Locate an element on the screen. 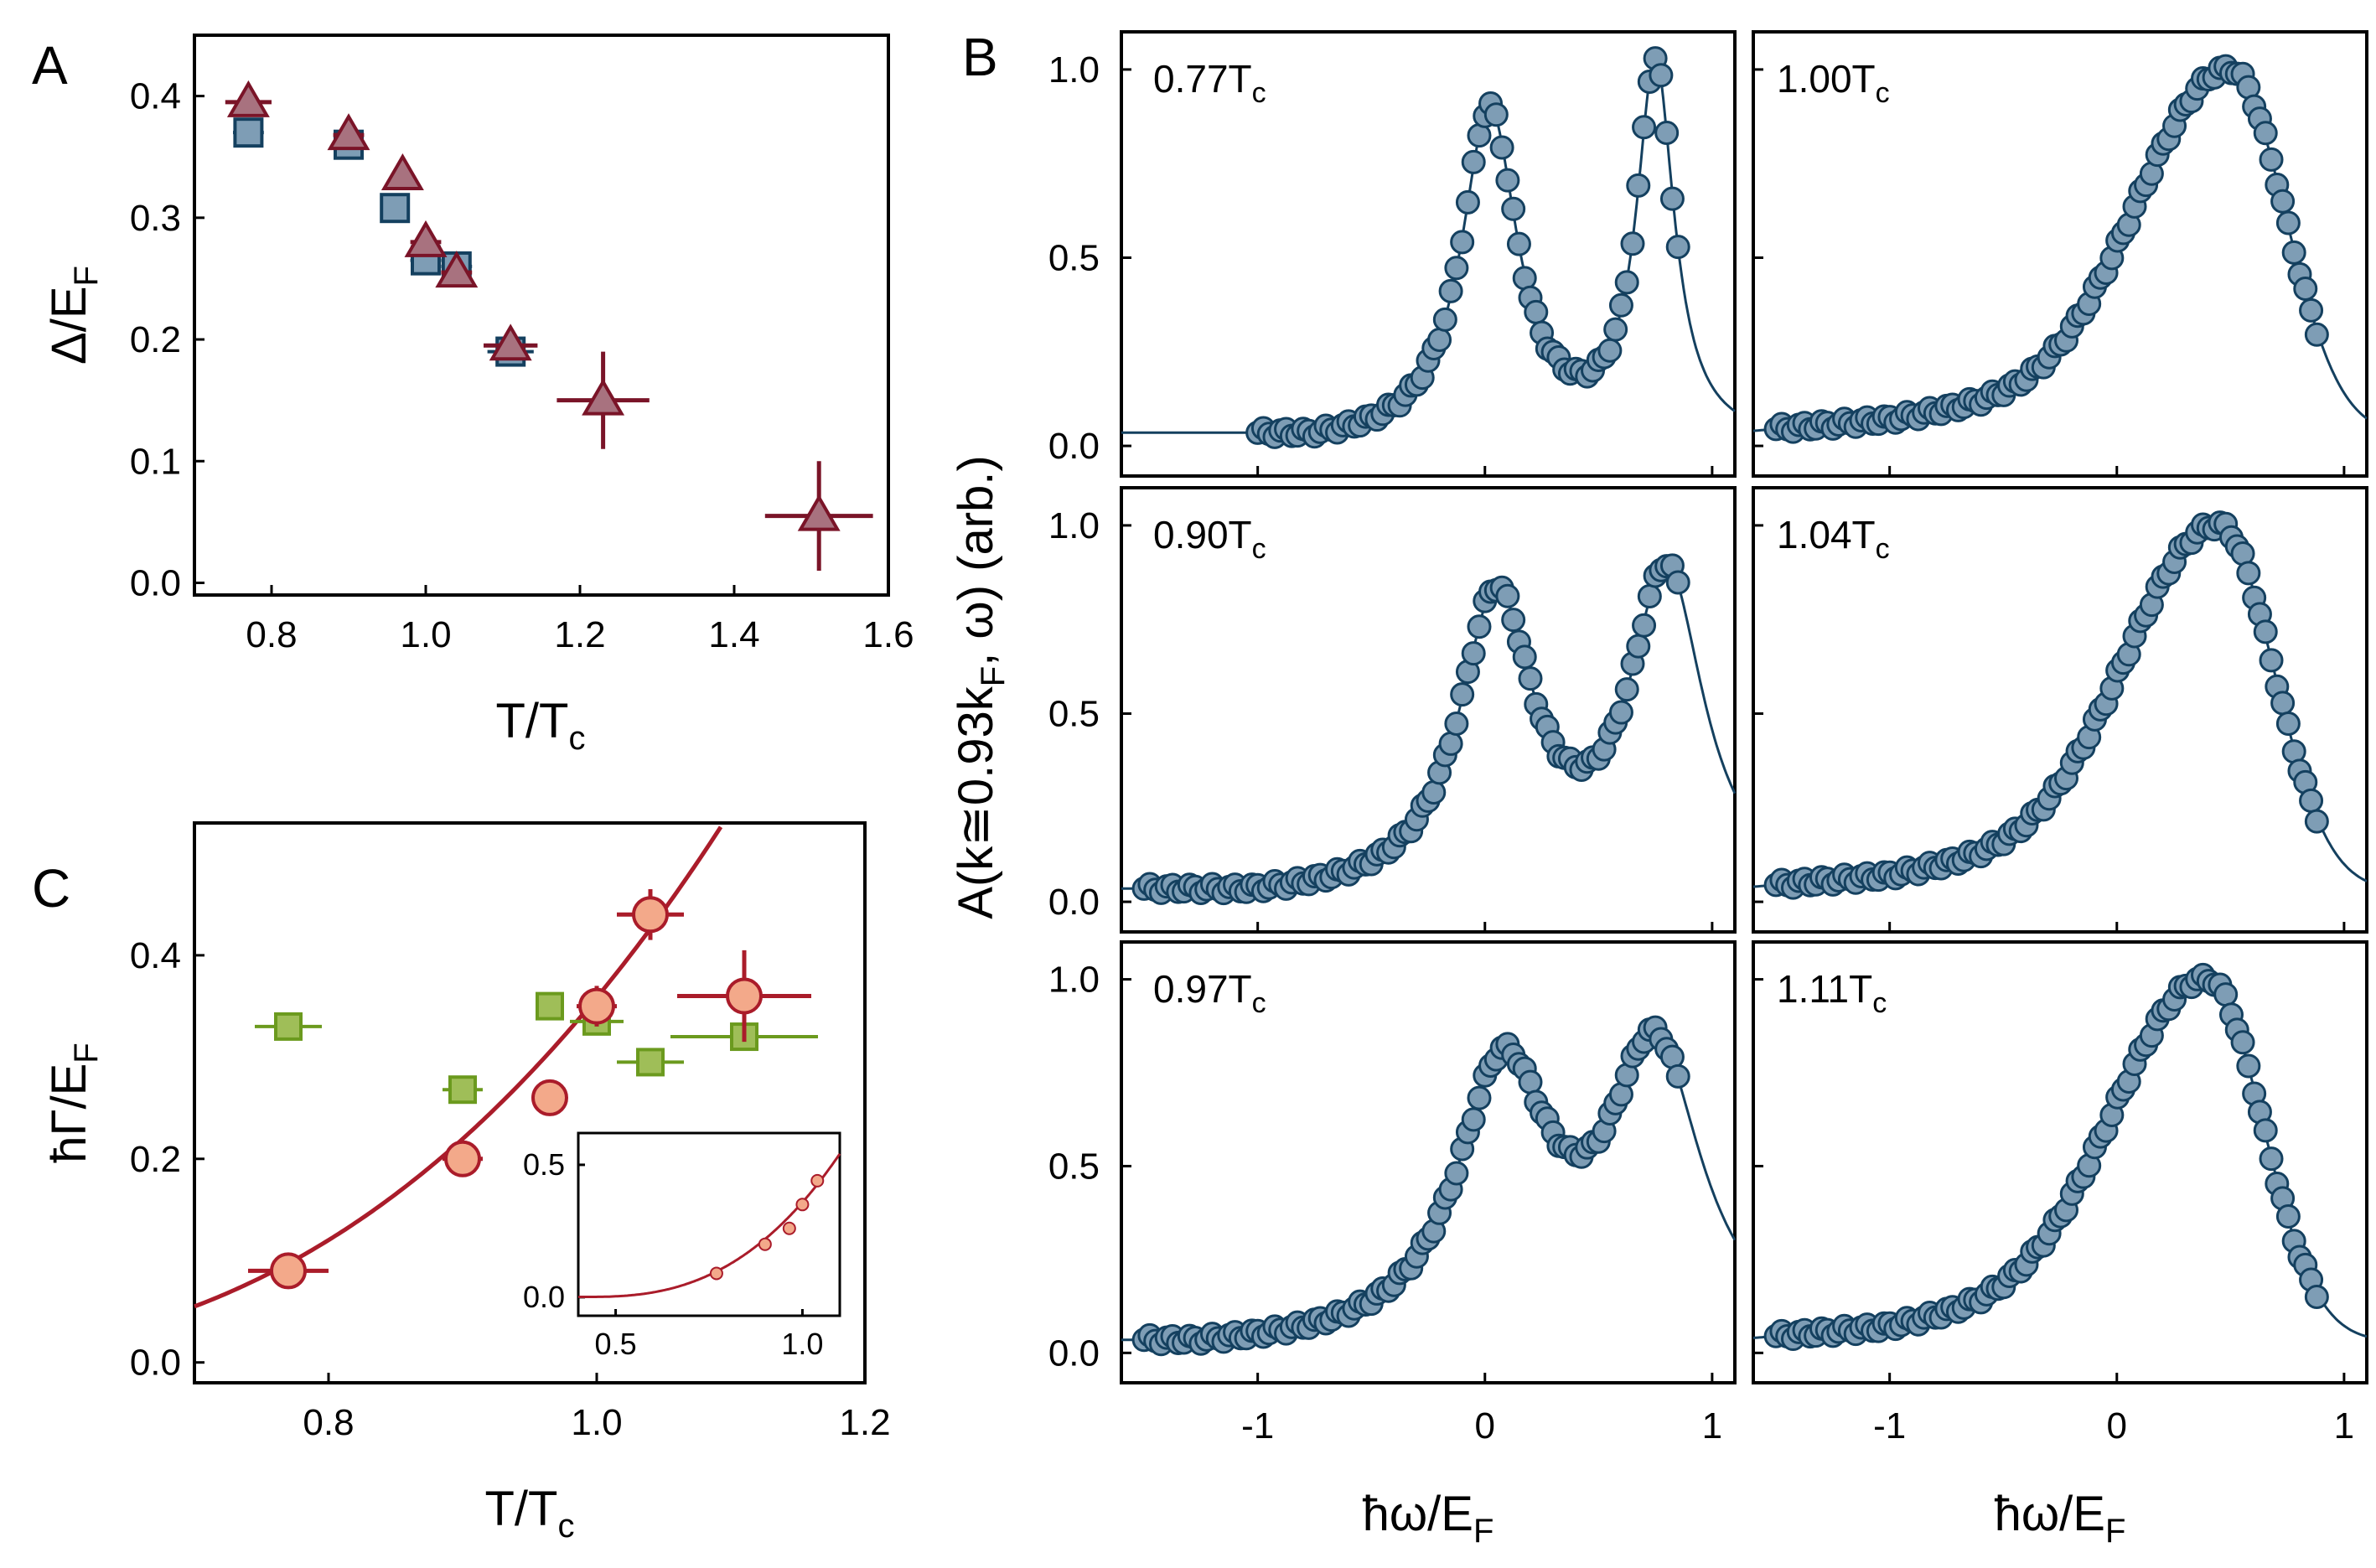 This screenshot has height=1568, width=2376. panel-c-xtick-label: 0.8 is located at coordinates (328, 1422).